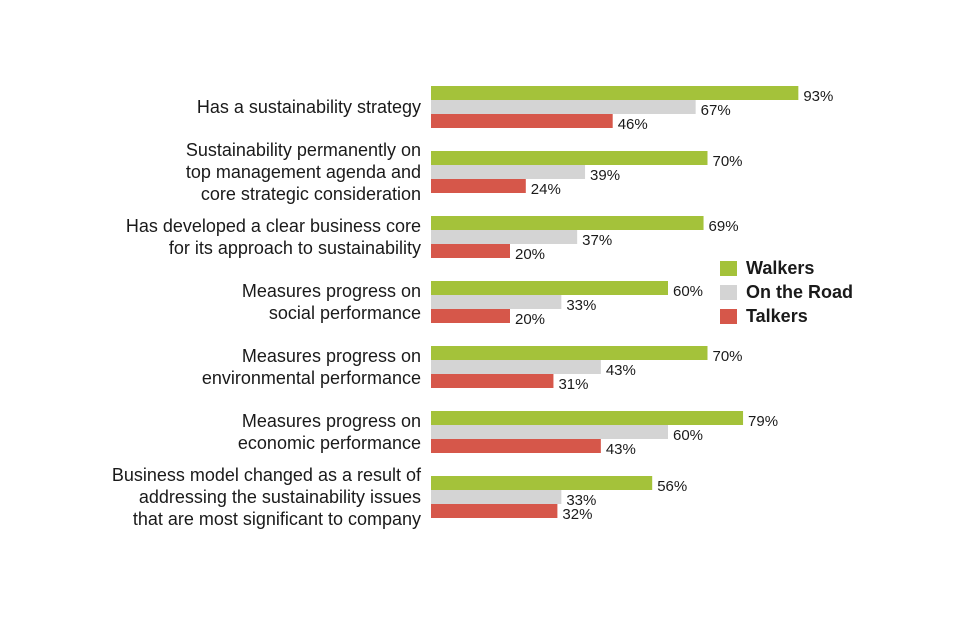  I want to click on legend: Walkers On the Road Talkers, so click(786, 292).